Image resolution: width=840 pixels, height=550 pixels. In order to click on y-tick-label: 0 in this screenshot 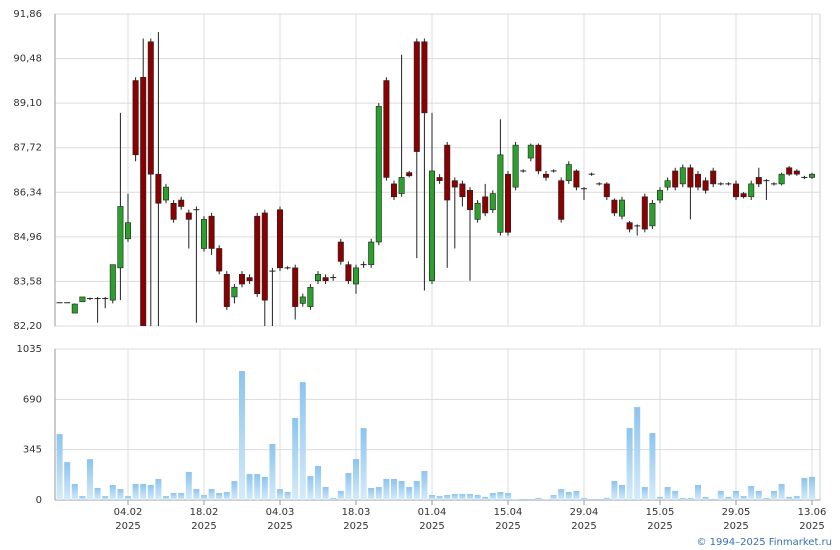, I will do `click(39, 500)`.